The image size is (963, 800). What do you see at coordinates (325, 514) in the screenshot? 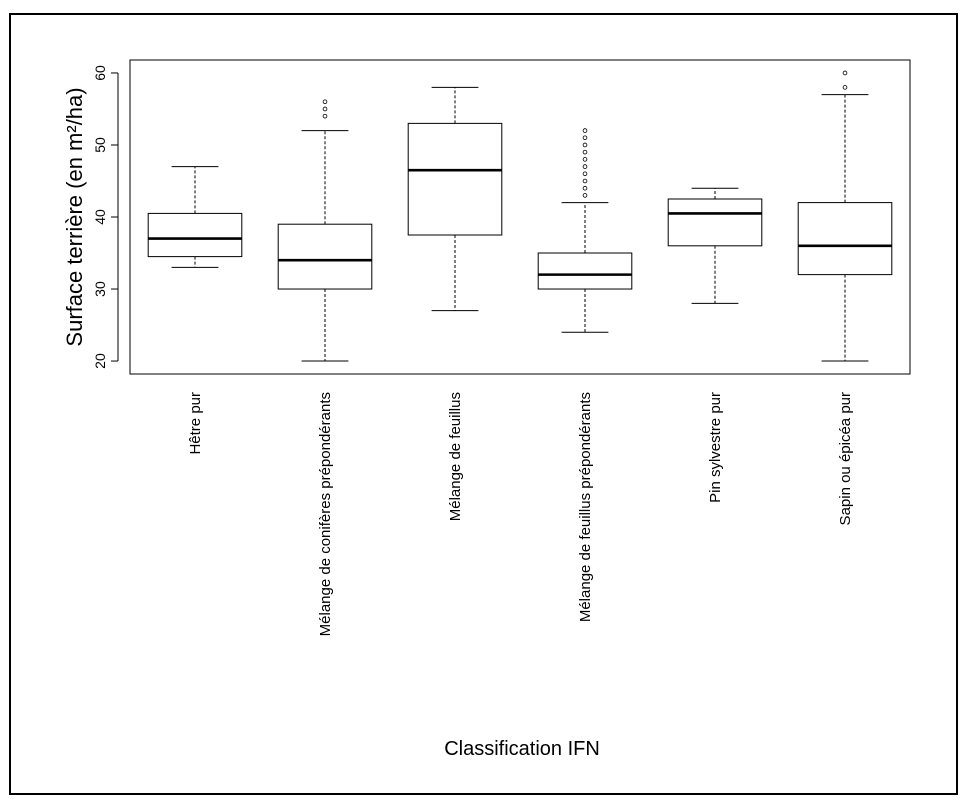
I see `x-tick-label: Mélange de conifères prépondérants` at bounding box center [325, 514].